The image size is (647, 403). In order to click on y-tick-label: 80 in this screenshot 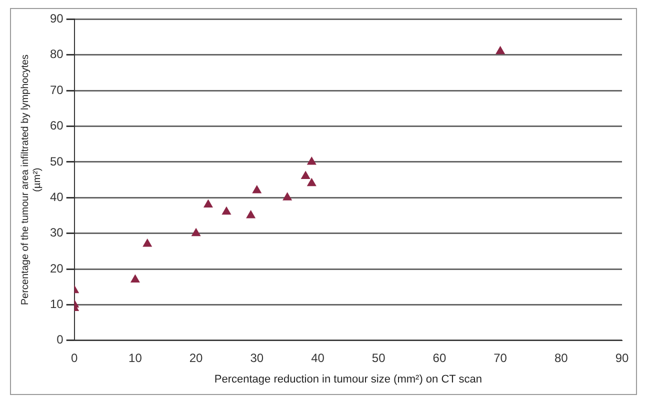, I will do `click(57, 54)`.